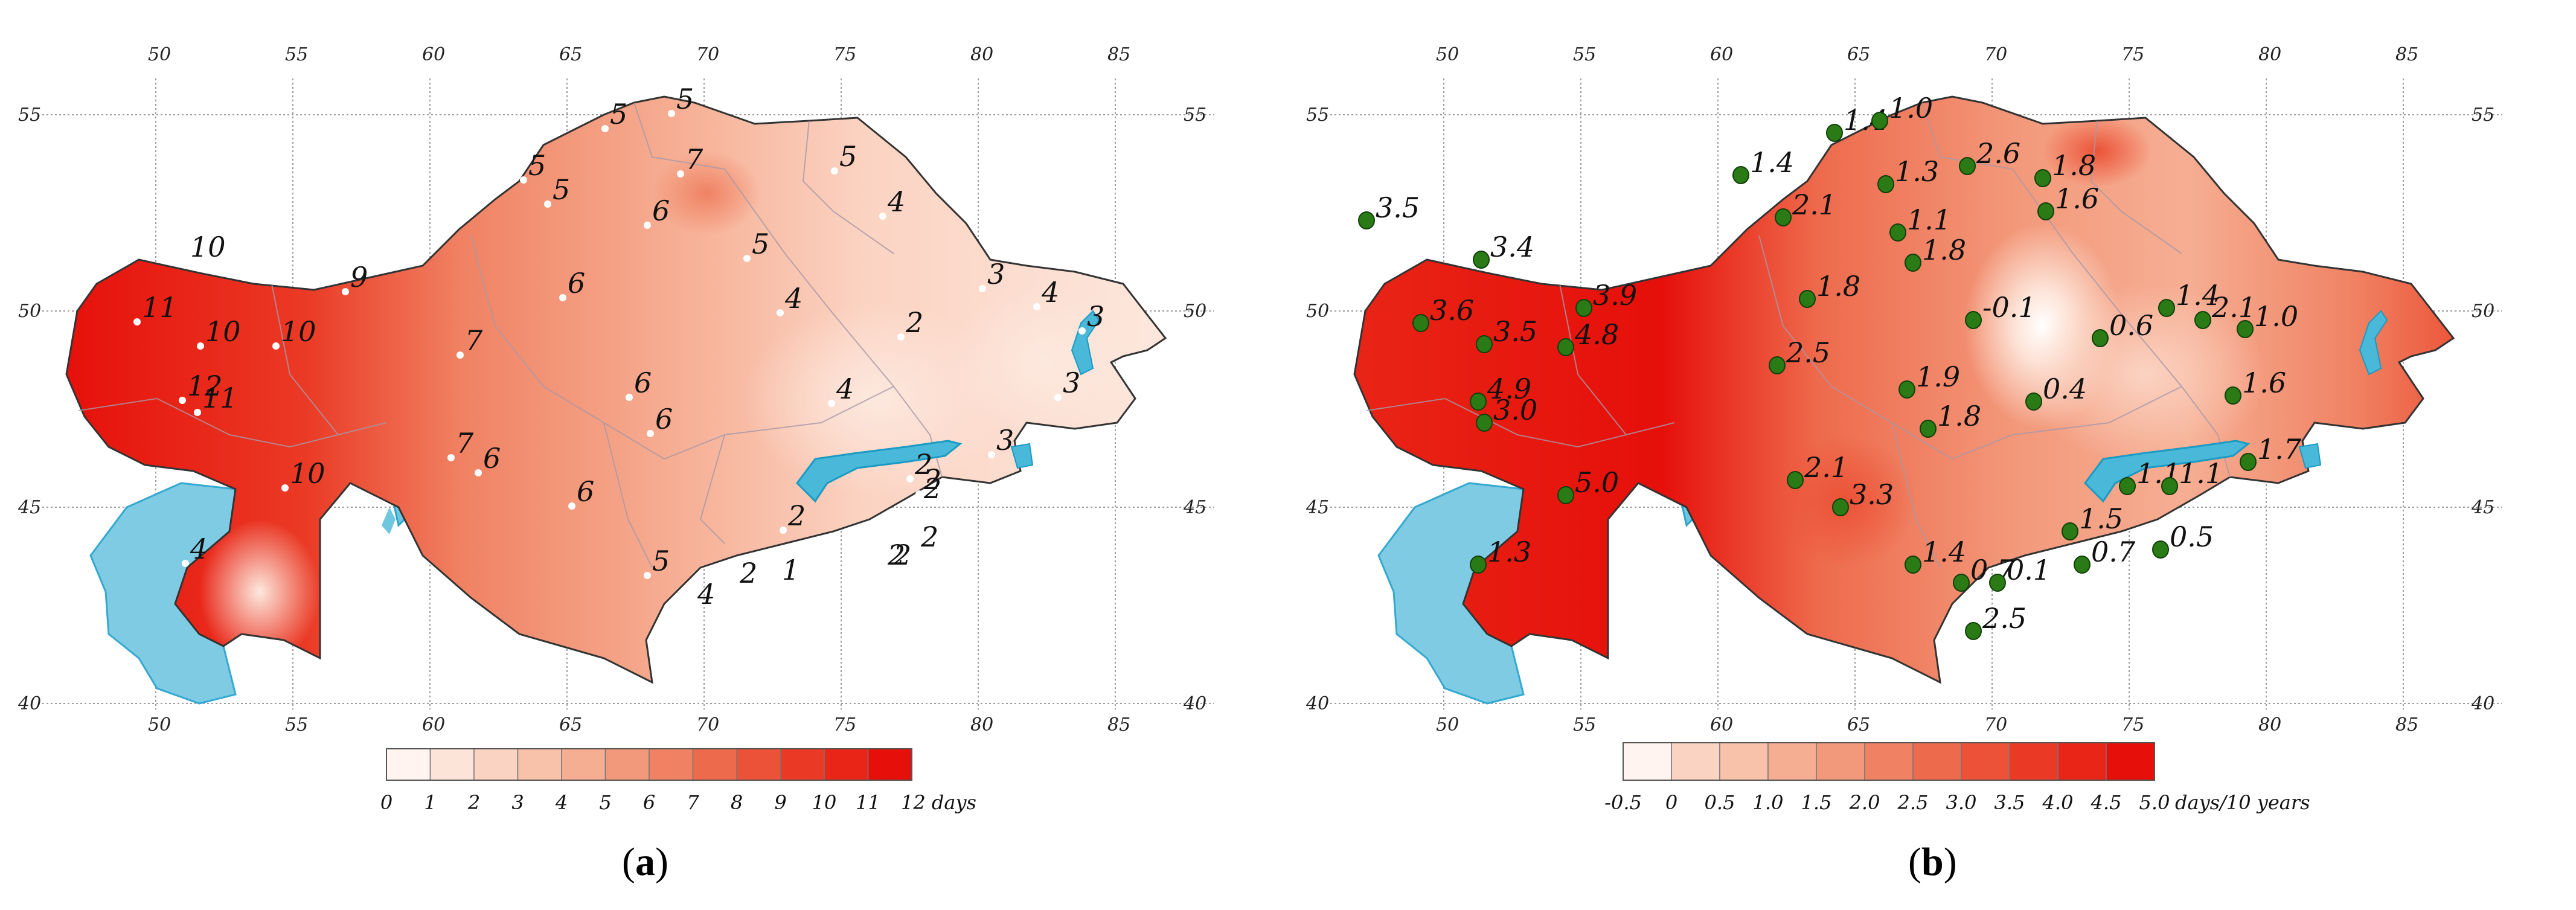 The height and width of the screenshot is (910, 2576). I want to click on station-label: 1.4, so click(1944, 552).